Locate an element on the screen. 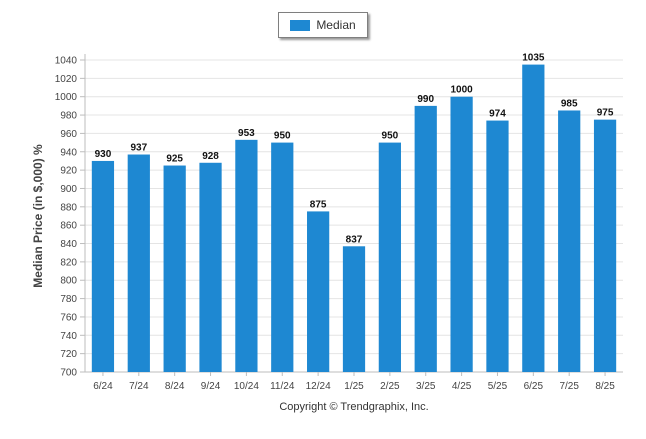 The height and width of the screenshot is (439, 646). x-tick-label: 12/24 is located at coordinates (318, 386).